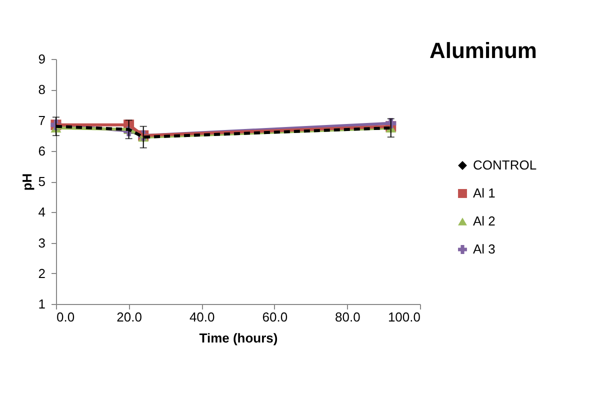  What do you see at coordinates (484, 221) in the screenshot?
I see `legend-label: Al 2` at bounding box center [484, 221].